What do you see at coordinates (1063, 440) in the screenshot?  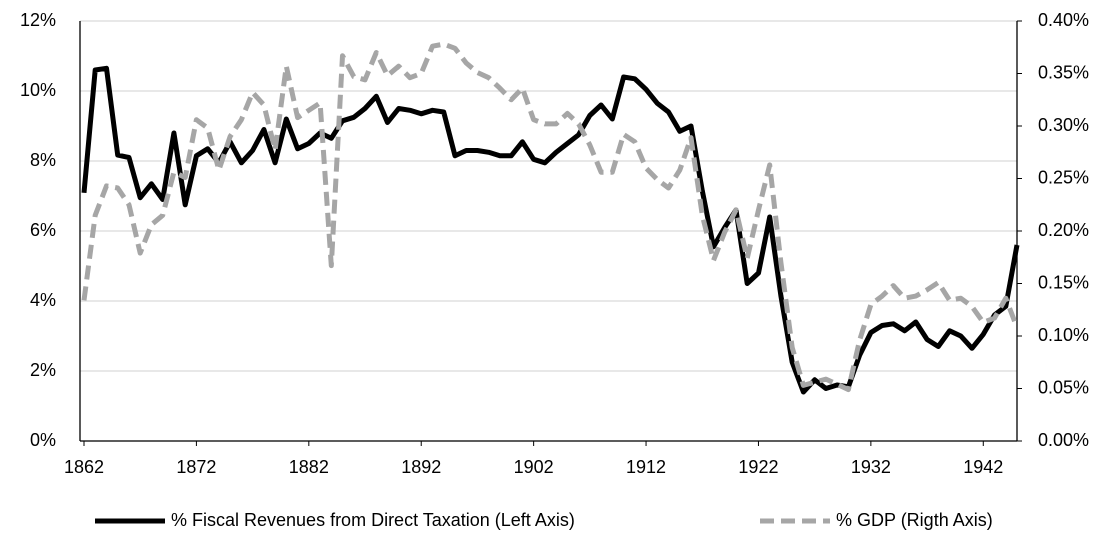 I see `y2-tick-label: 0.00%` at bounding box center [1063, 440].